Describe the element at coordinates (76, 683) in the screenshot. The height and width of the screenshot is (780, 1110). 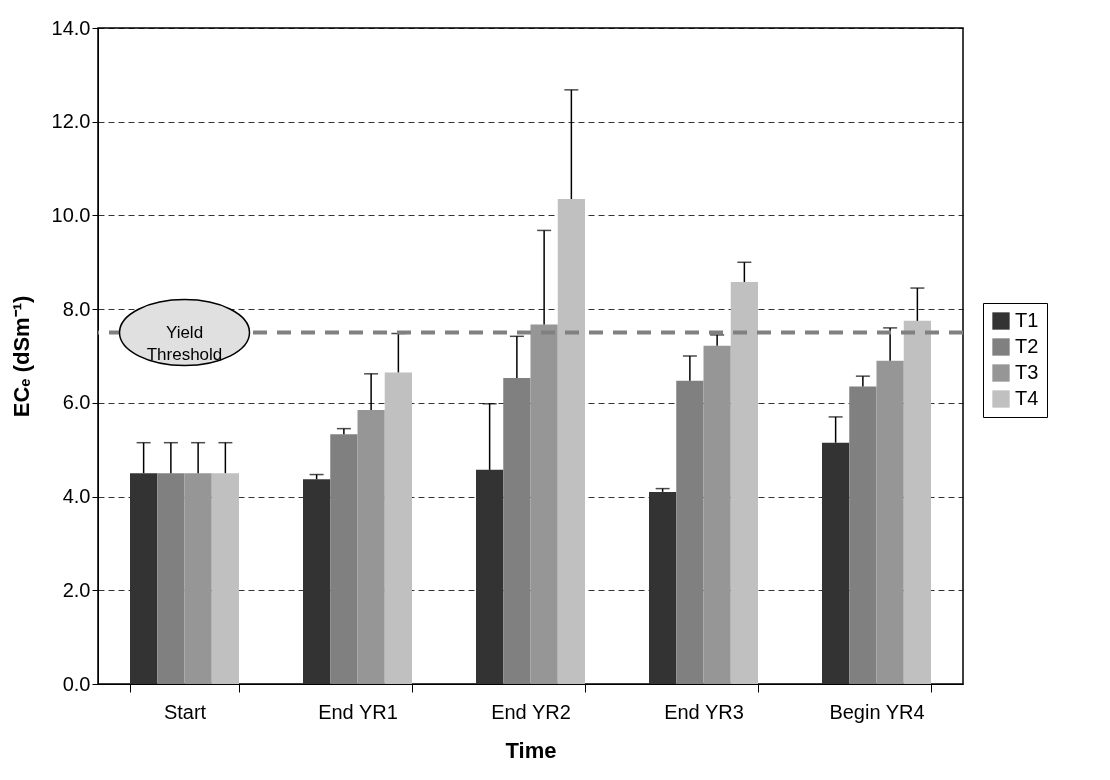
I see `y-tick-label: 0.0` at that location.